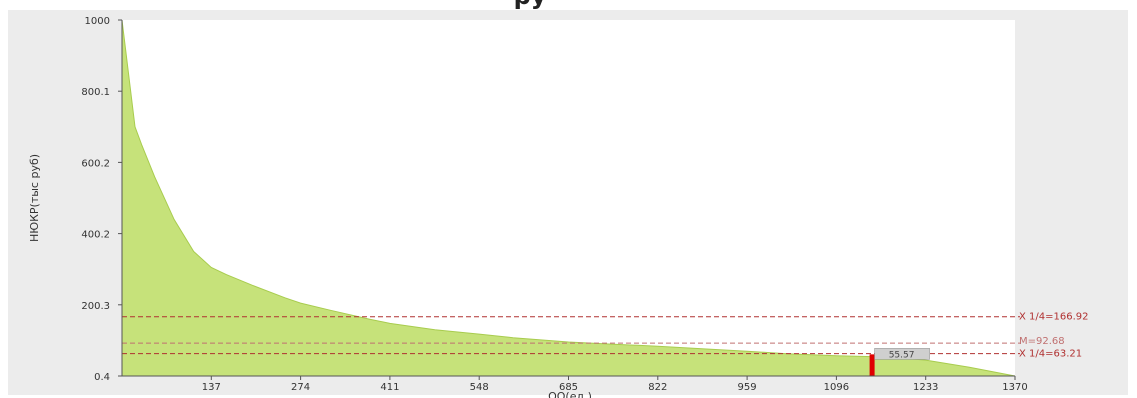 This screenshot has width=1137, height=398. I want to click on y-tick-label: 0.4, so click(102, 377).